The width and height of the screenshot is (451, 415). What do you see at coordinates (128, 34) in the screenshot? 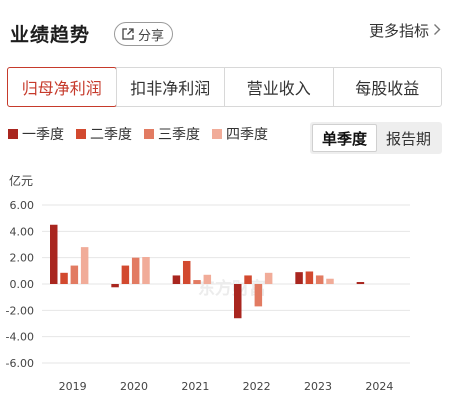
I see `share-icon` at bounding box center [128, 34].